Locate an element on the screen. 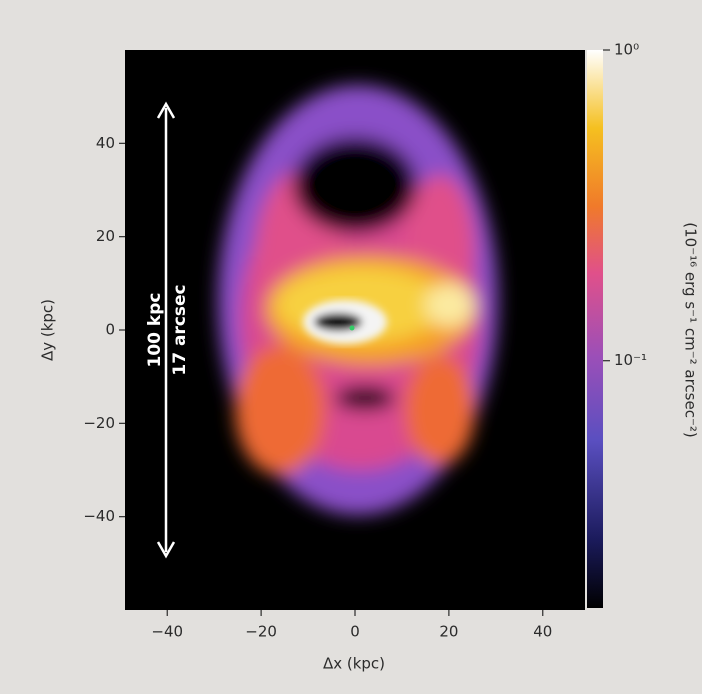  y-axis-label: Δy (kpc) is located at coordinates (48, 330).